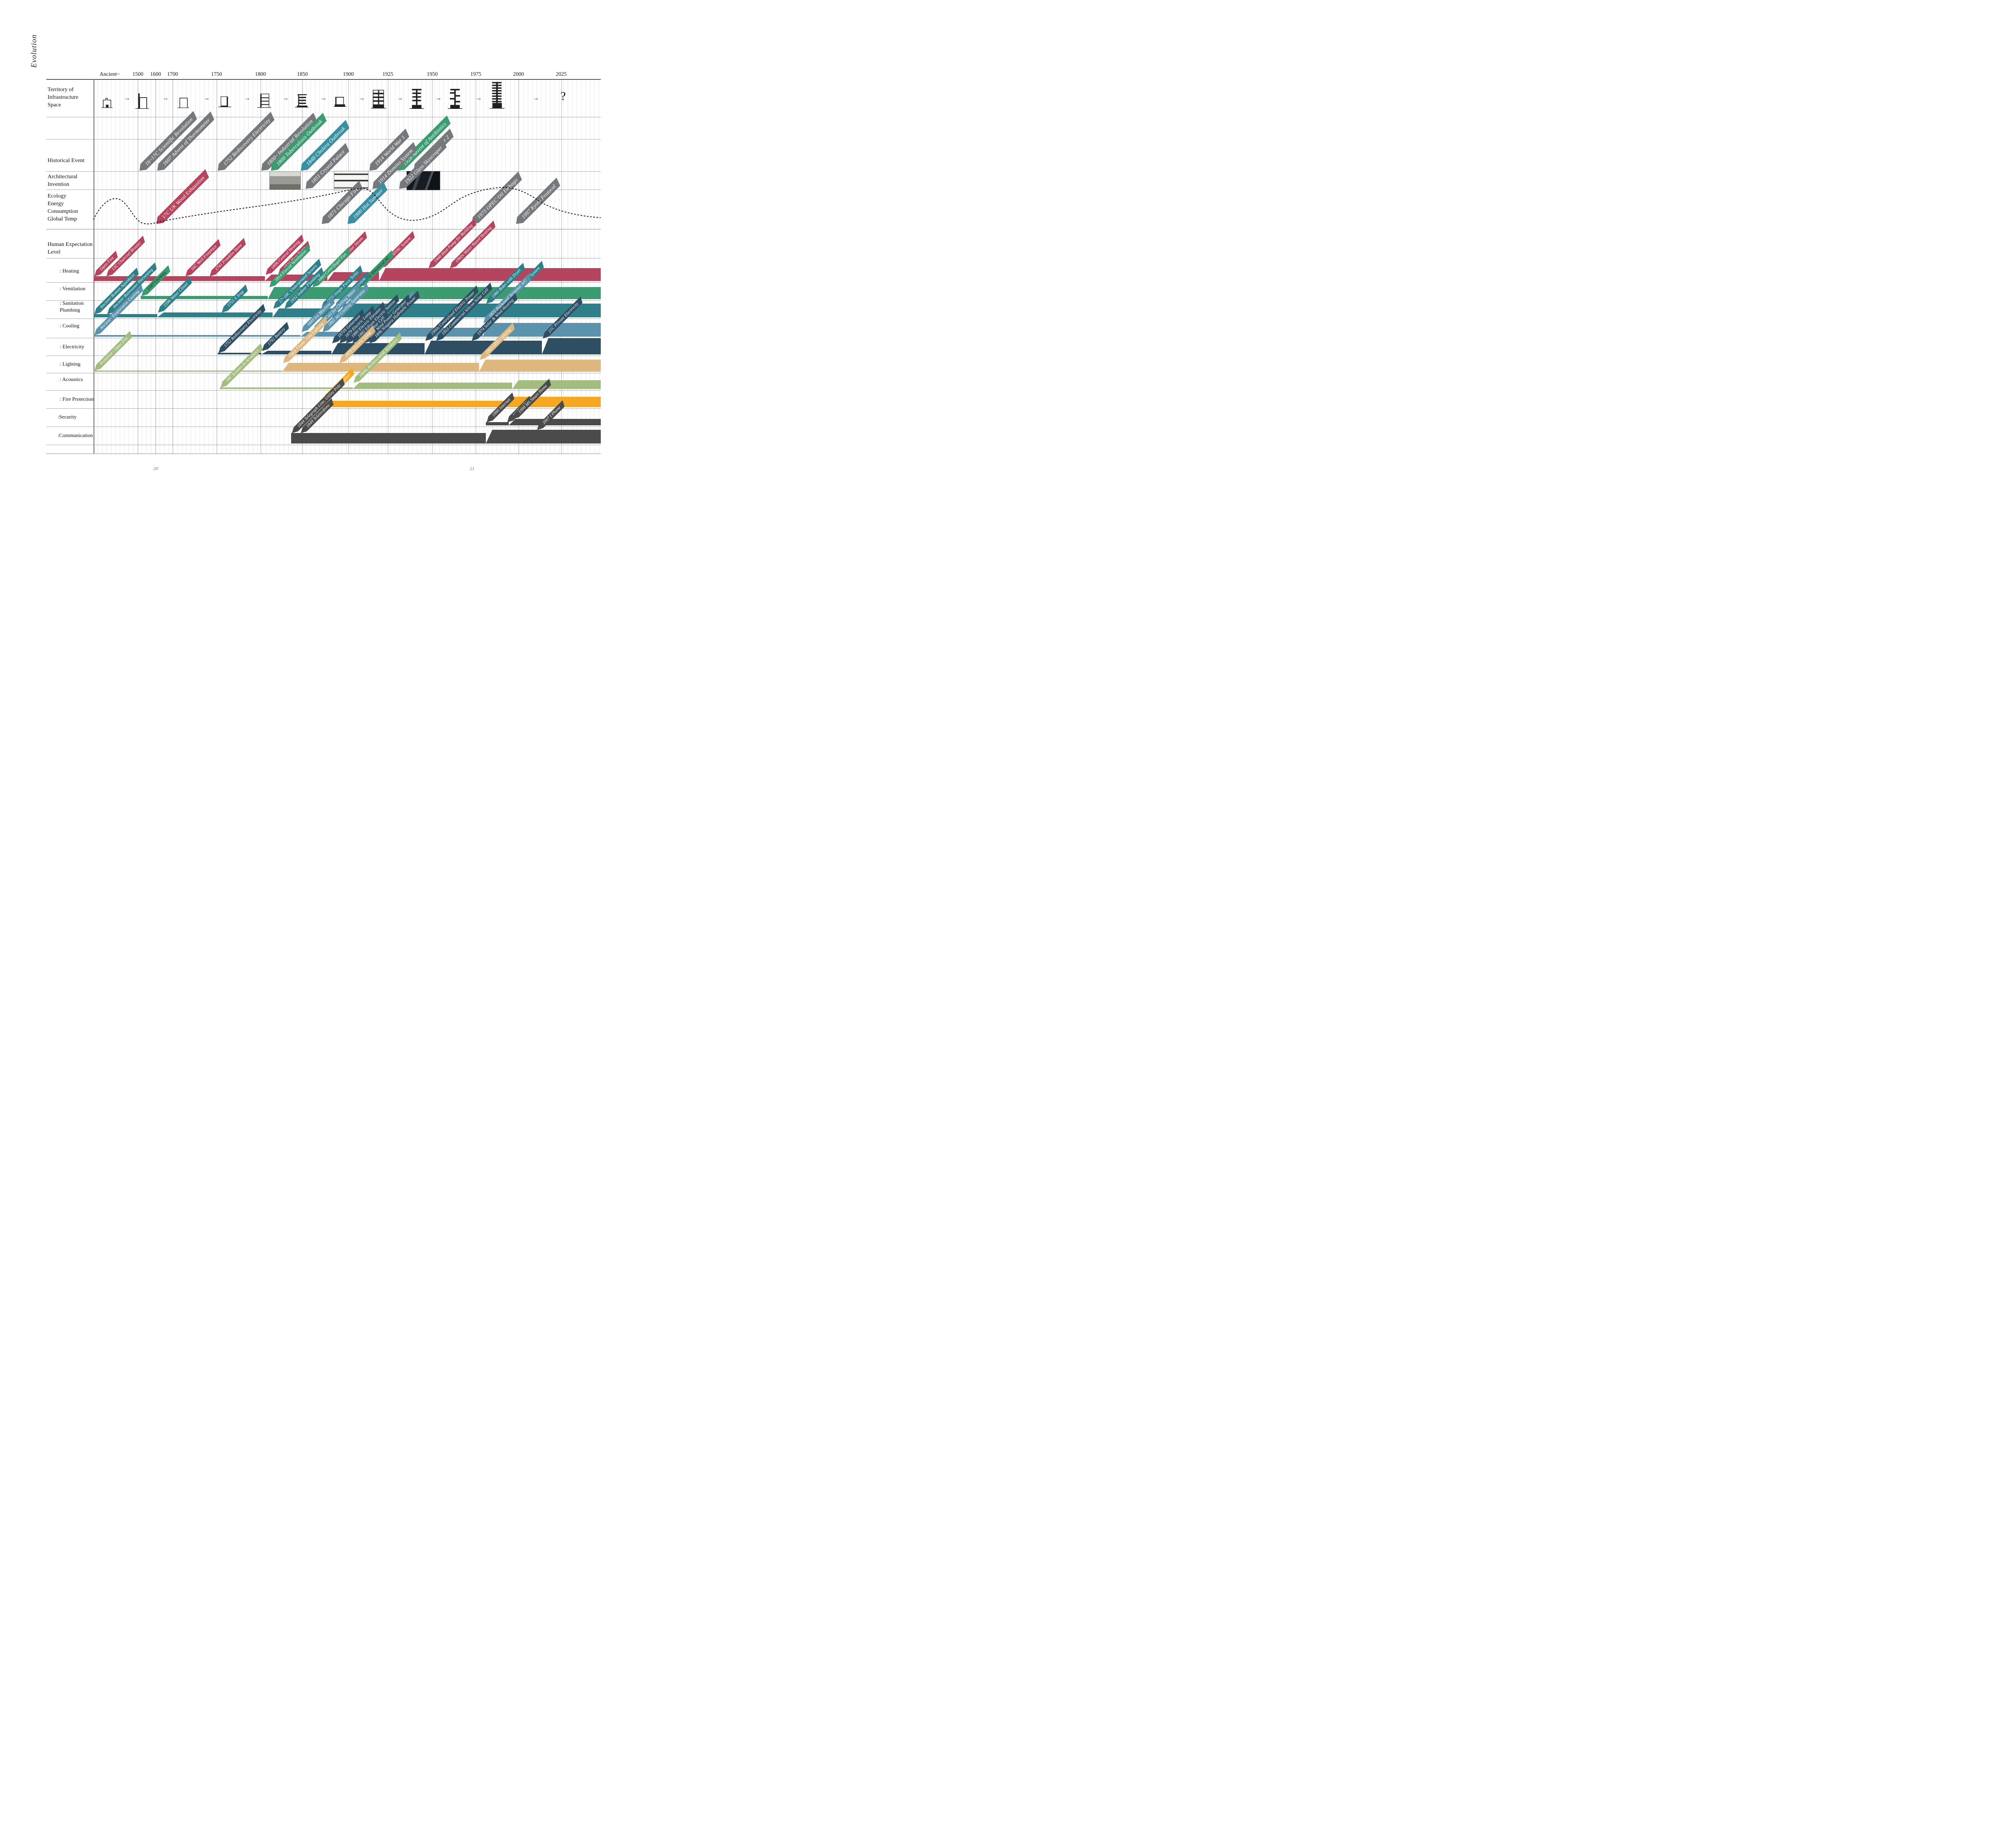  I want to click on grid-minor-lines, so click(347, 266).